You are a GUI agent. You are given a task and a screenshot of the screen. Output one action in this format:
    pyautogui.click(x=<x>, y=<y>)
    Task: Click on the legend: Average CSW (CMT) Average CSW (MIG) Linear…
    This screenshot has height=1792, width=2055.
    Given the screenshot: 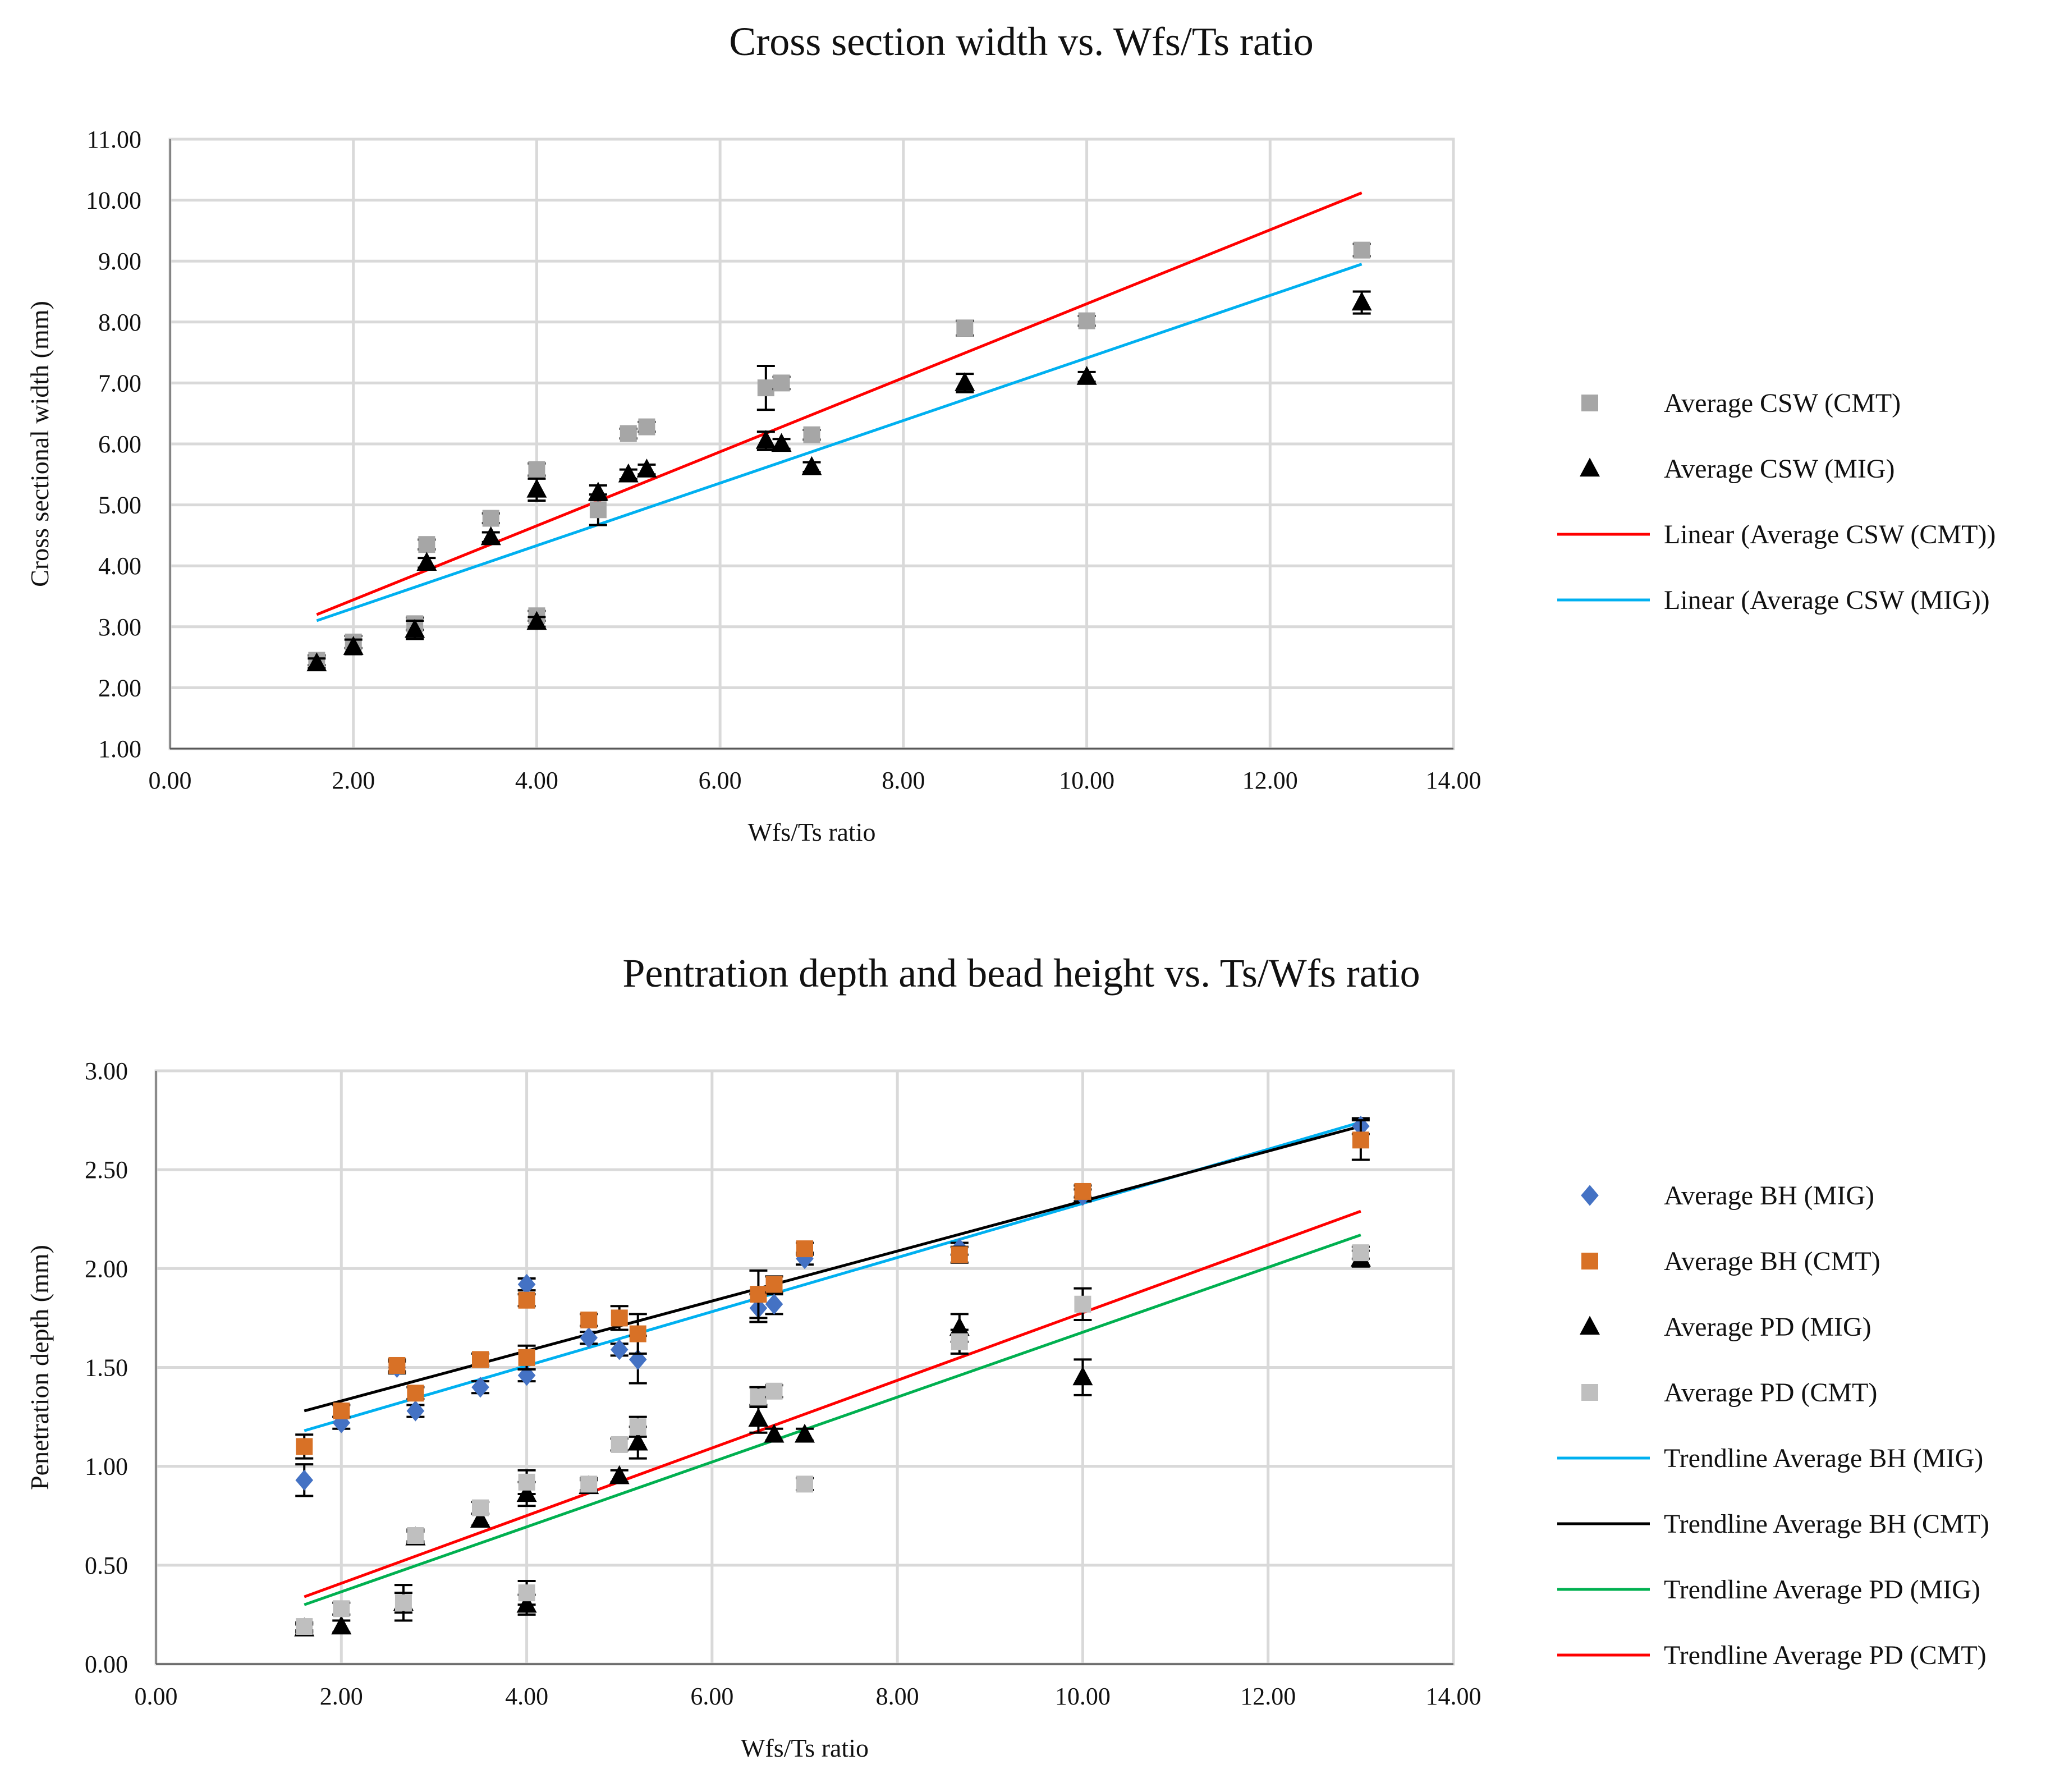 What is the action you would take?
    pyautogui.click(x=1776, y=502)
    